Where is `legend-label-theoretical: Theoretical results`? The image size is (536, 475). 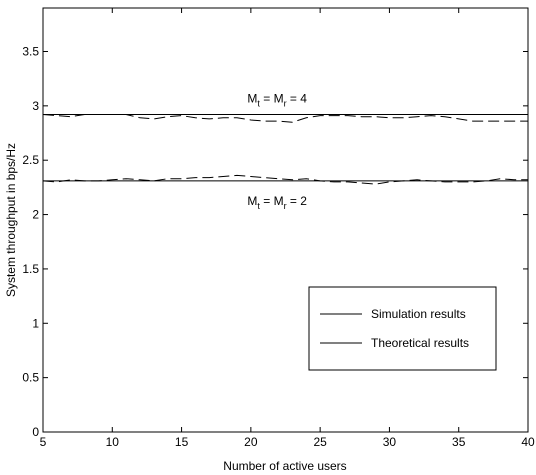 legend-label-theoretical: Theoretical results is located at coordinates (420, 343).